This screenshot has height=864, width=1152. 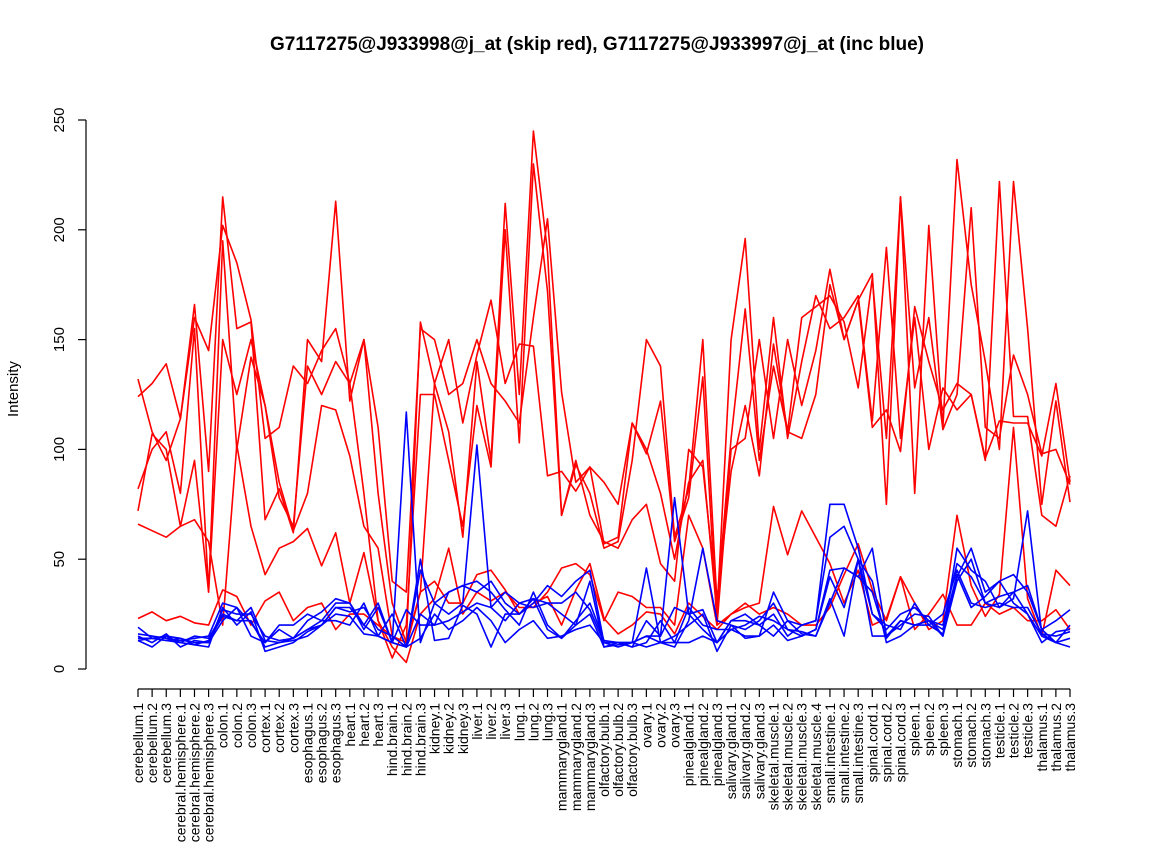 I want to click on x-tick-label: kidney.1, so click(x=435, y=728).